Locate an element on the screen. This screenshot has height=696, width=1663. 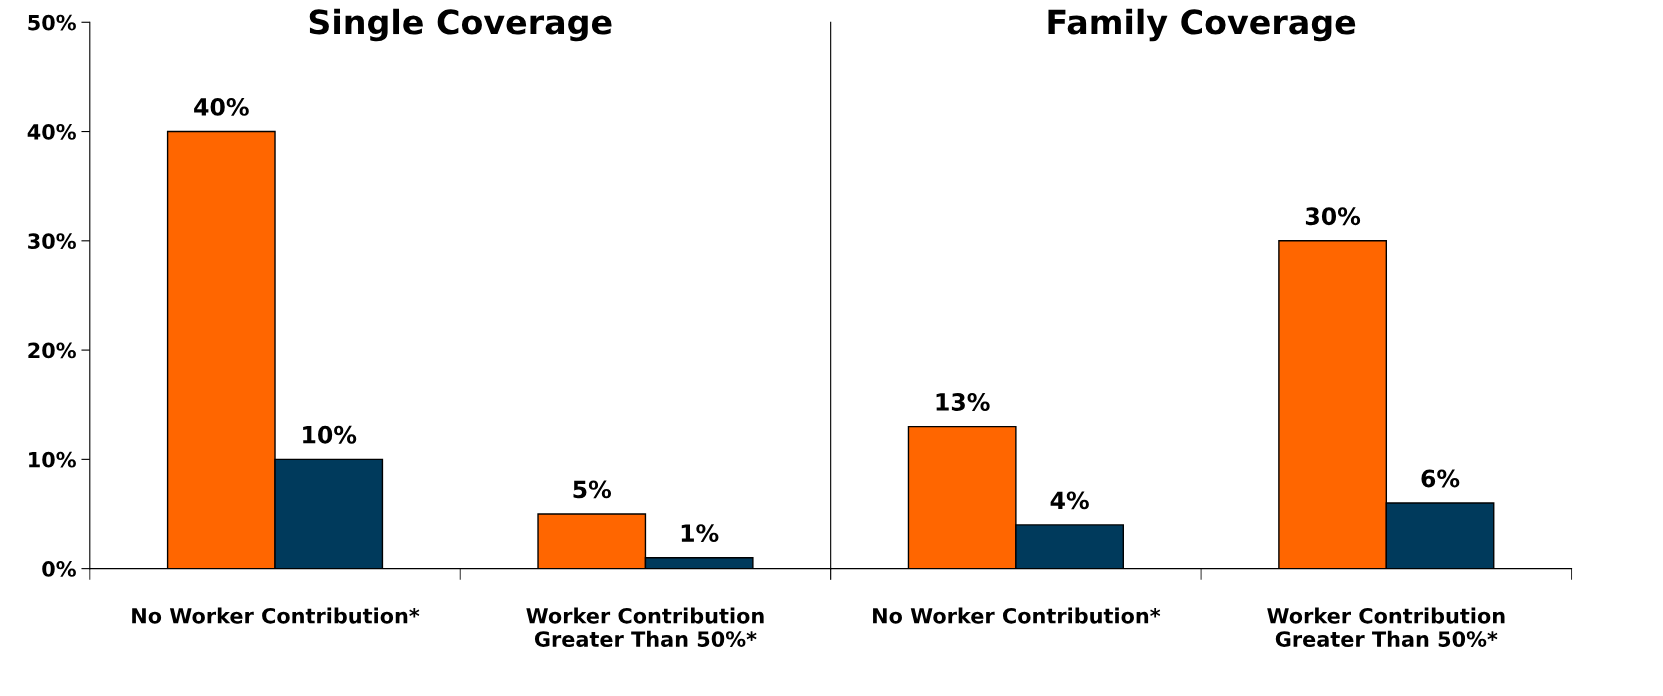
chart-title: Family Coverage is located at coordinates (1202, 25).